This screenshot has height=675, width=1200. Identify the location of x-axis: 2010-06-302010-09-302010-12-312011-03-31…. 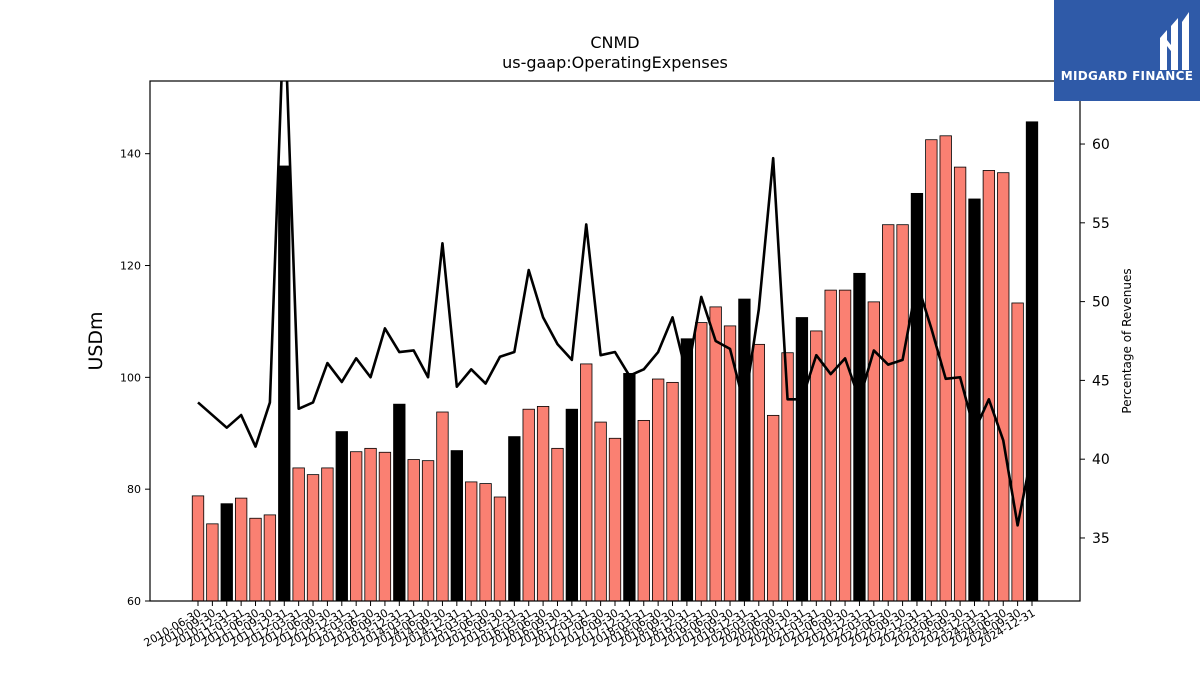
(590, 625).